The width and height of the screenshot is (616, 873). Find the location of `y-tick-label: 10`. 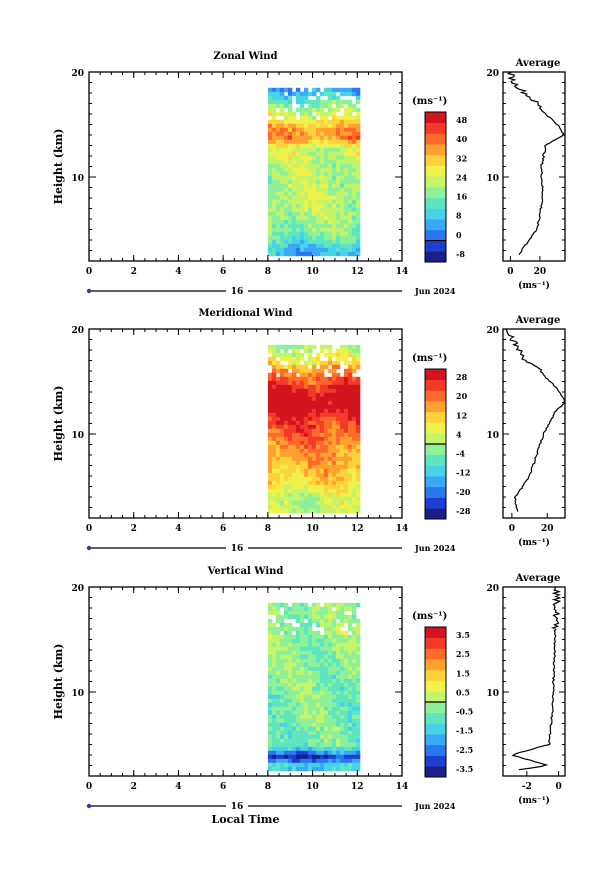

y-tick-label: 10 is located at coordinates (77, 179).